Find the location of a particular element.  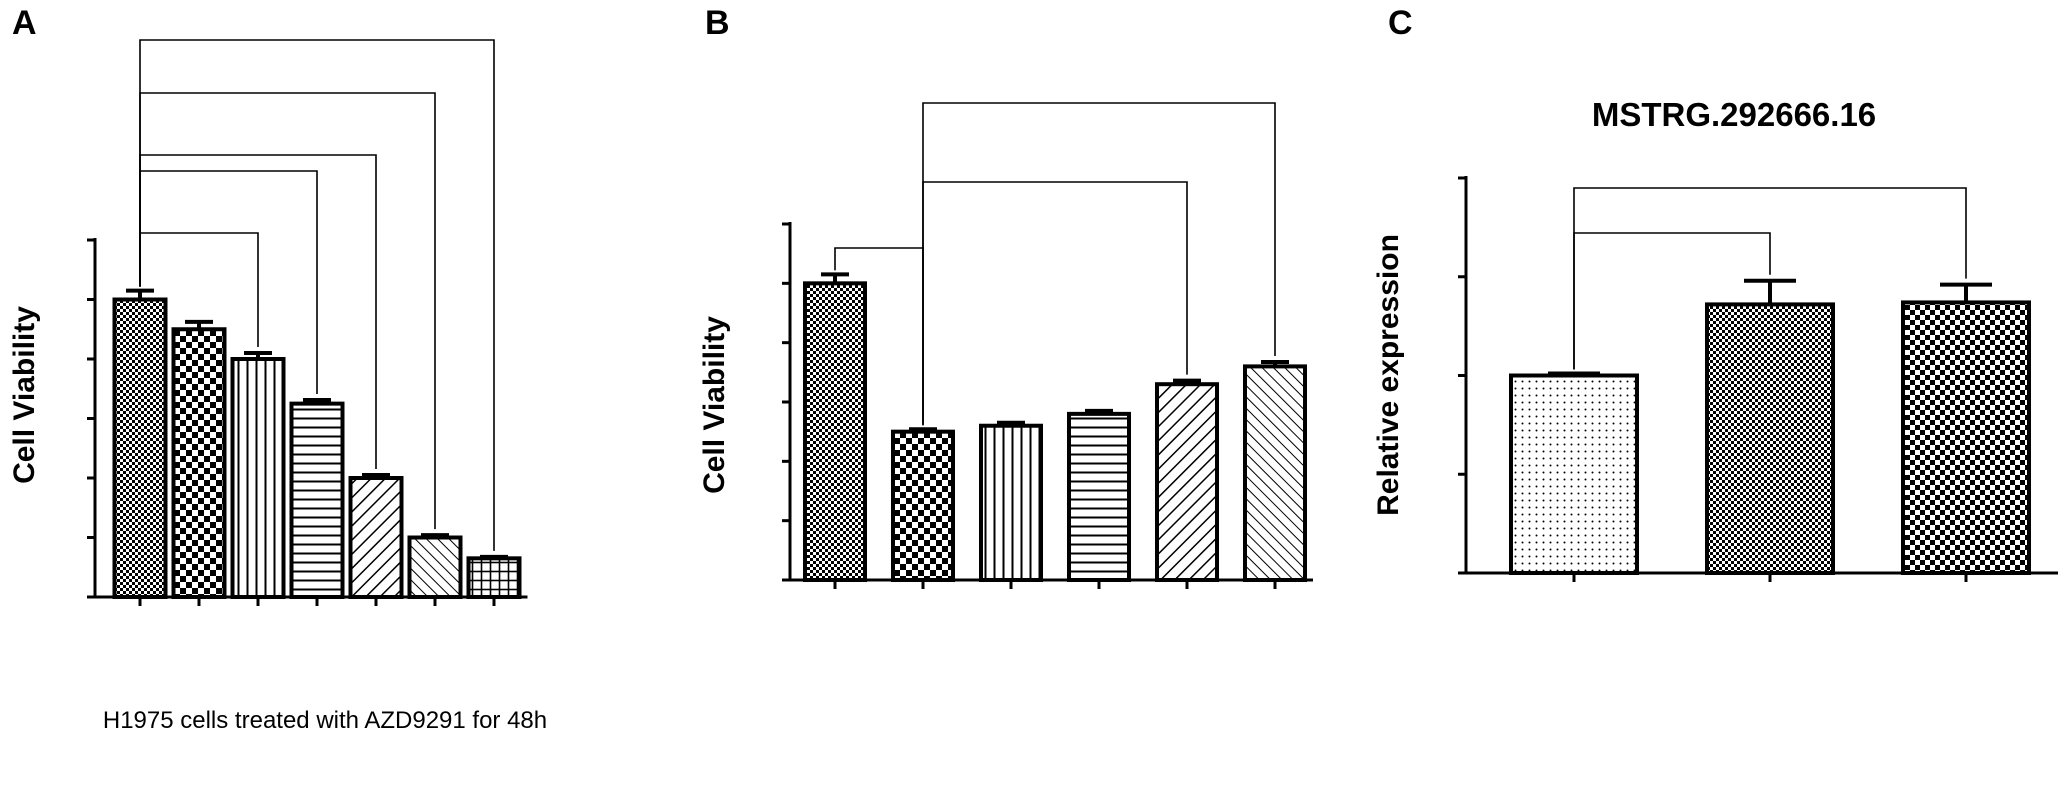

panel-b-y-axis-title: Cell Viability is located at coordinates (714, 405).